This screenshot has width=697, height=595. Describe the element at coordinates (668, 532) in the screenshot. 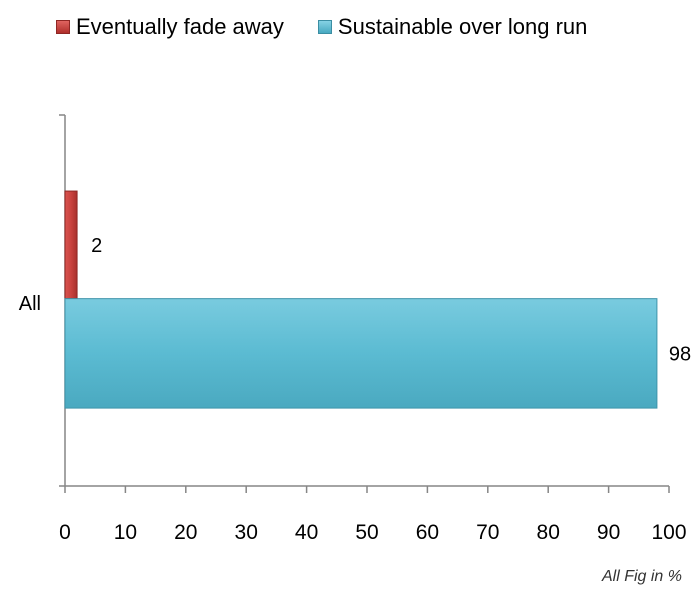

I see `x-tick-label: 100` at that location.